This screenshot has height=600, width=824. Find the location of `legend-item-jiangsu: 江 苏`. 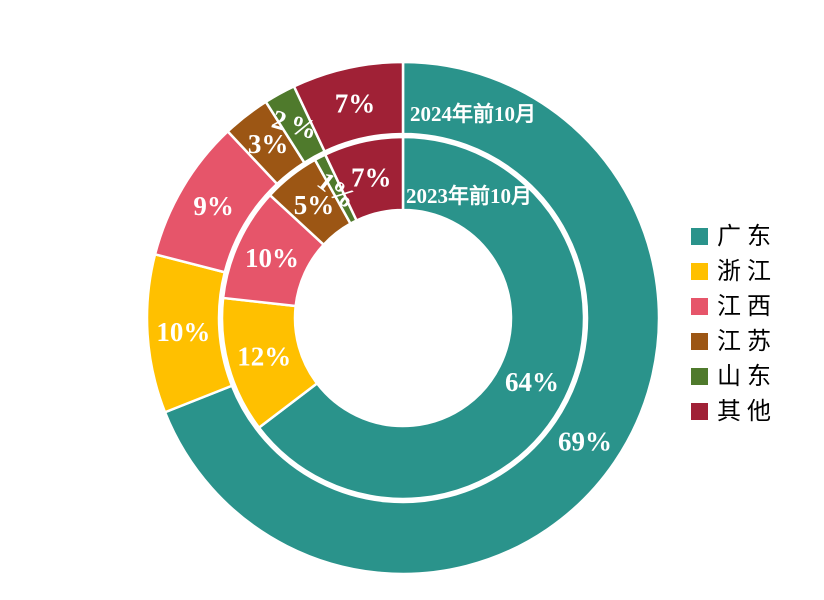

legend-item-jiangsu: 江 苏 is located at coordinates (753, 341).